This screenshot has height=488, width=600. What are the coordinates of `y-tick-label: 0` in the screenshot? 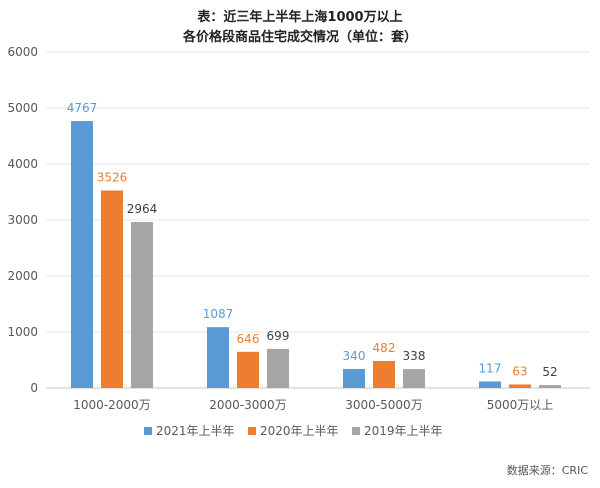 It's located at (34, 388).